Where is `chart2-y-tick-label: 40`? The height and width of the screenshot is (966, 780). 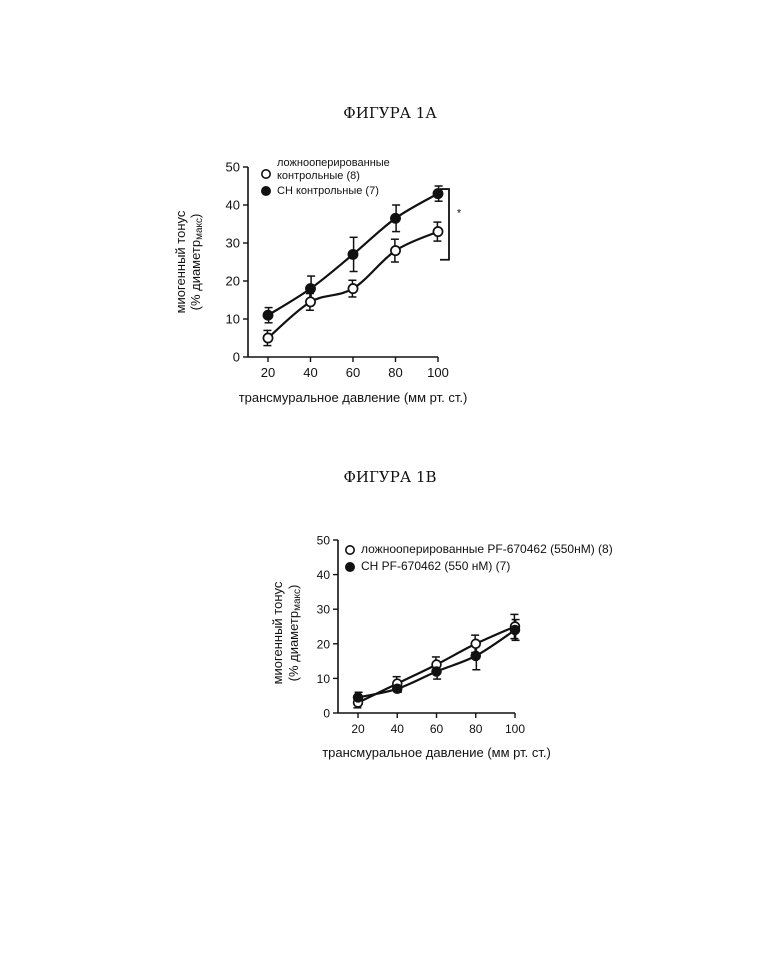
chart2-y-tick-label: 40 is located at coordinates (324, 575).